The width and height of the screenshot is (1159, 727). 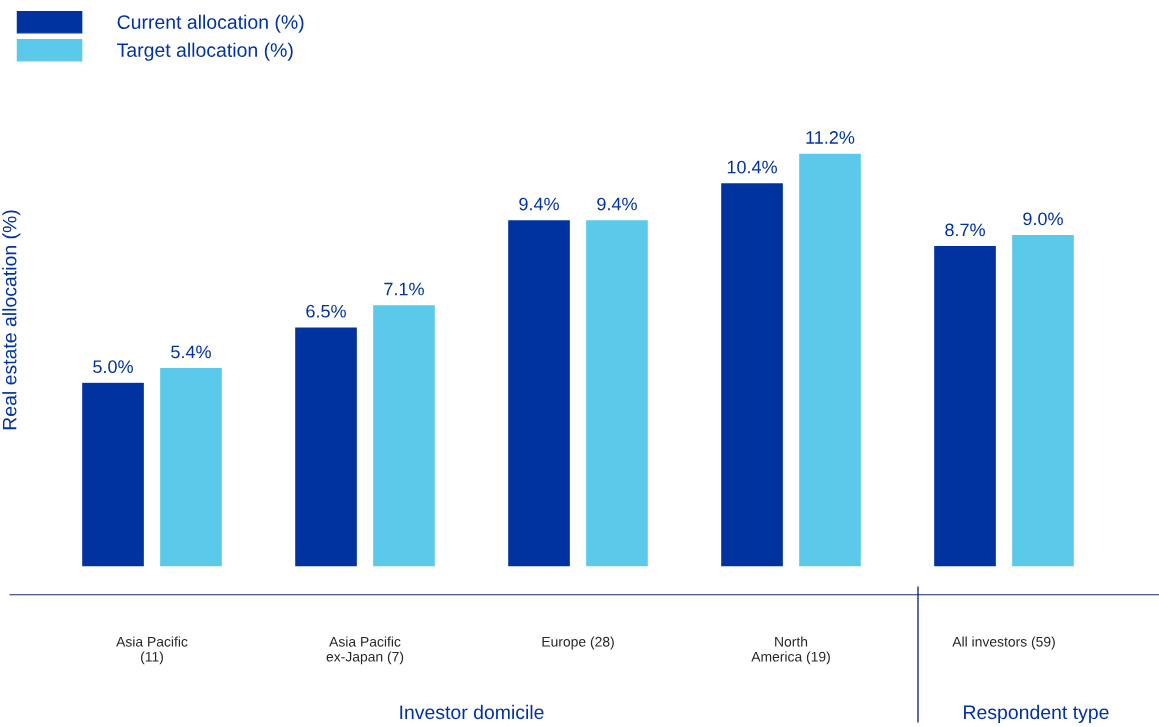 What do you see at coordinates (205, 51) in the screenshot?
I see `legend-label: Target allocation (%)` at bounding box center [205, 51].